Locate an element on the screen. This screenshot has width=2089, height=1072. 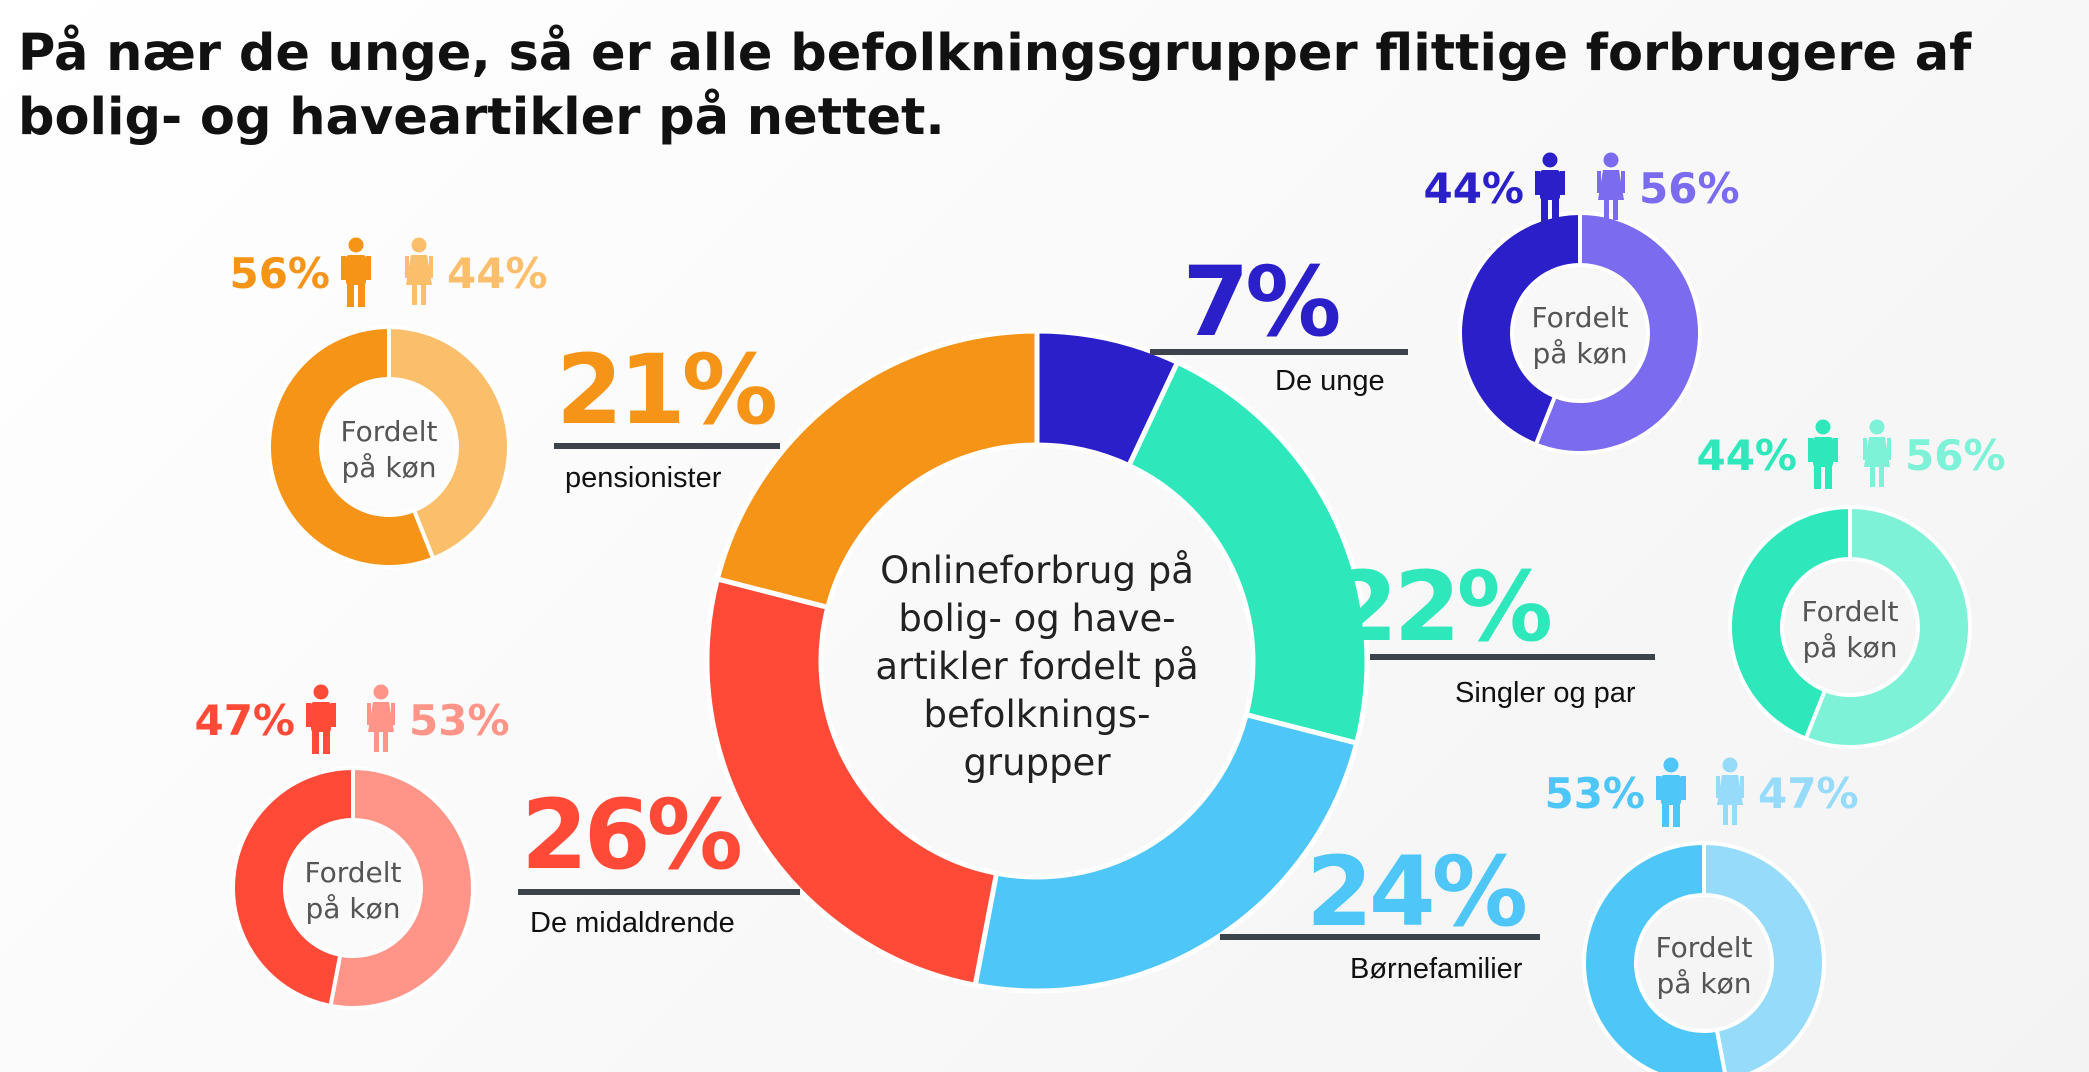
segment-singler is located at coordinates (1247, 553).